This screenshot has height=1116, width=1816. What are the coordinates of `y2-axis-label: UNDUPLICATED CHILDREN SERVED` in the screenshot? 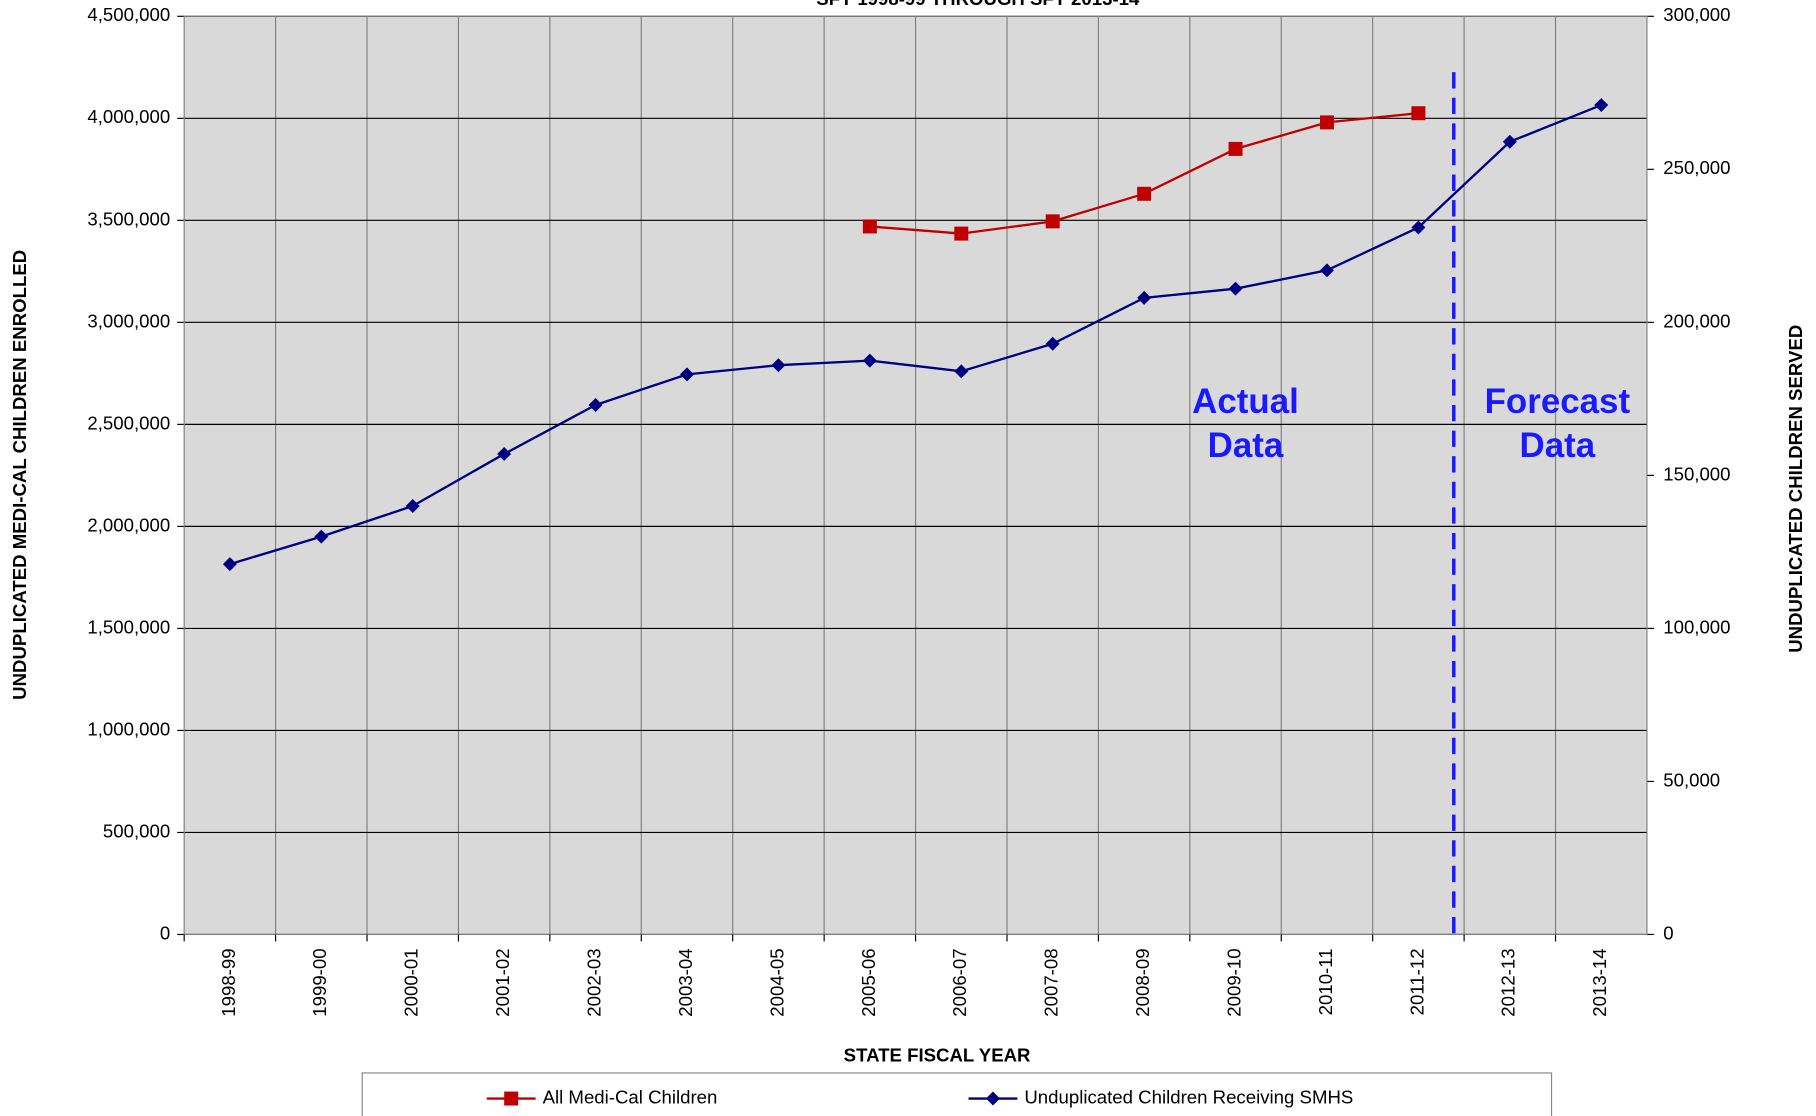 It's located at (1795, 489).